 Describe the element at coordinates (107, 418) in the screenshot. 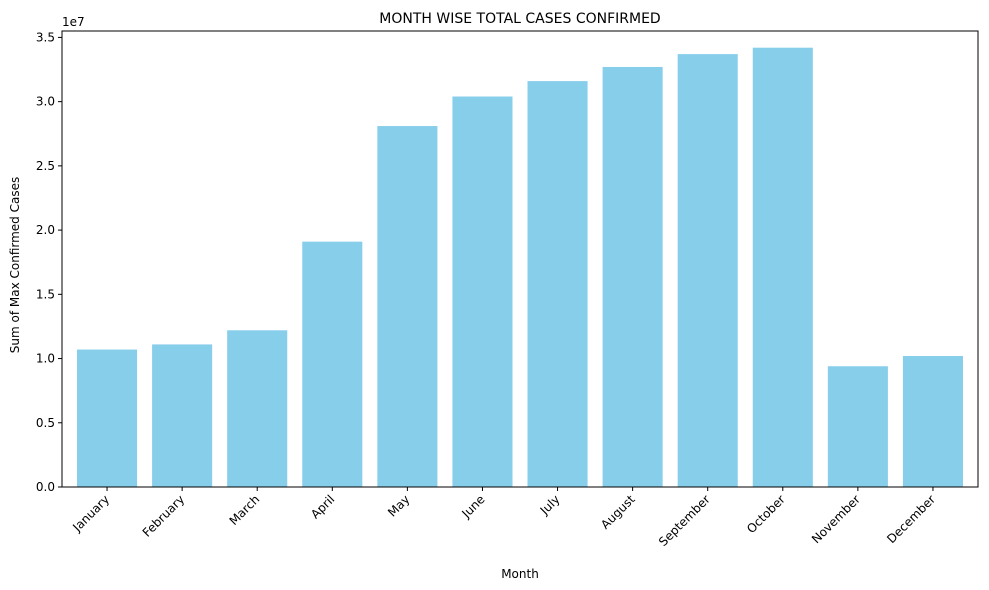

I see `bar-january` at that location.